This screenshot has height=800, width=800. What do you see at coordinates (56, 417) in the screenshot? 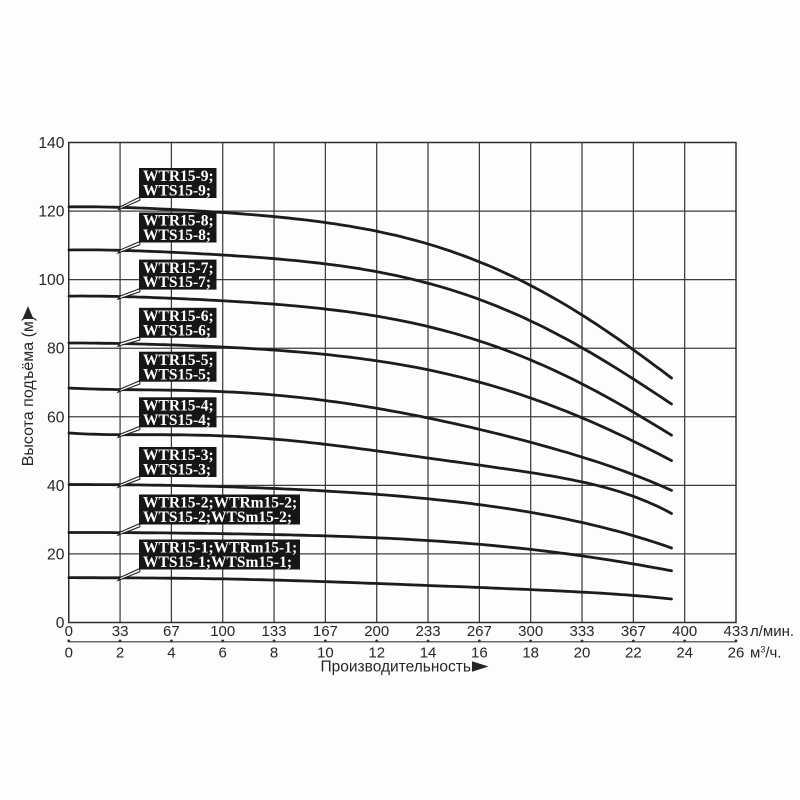
I see `svg-text: 60` at bounding box center [56, 417].